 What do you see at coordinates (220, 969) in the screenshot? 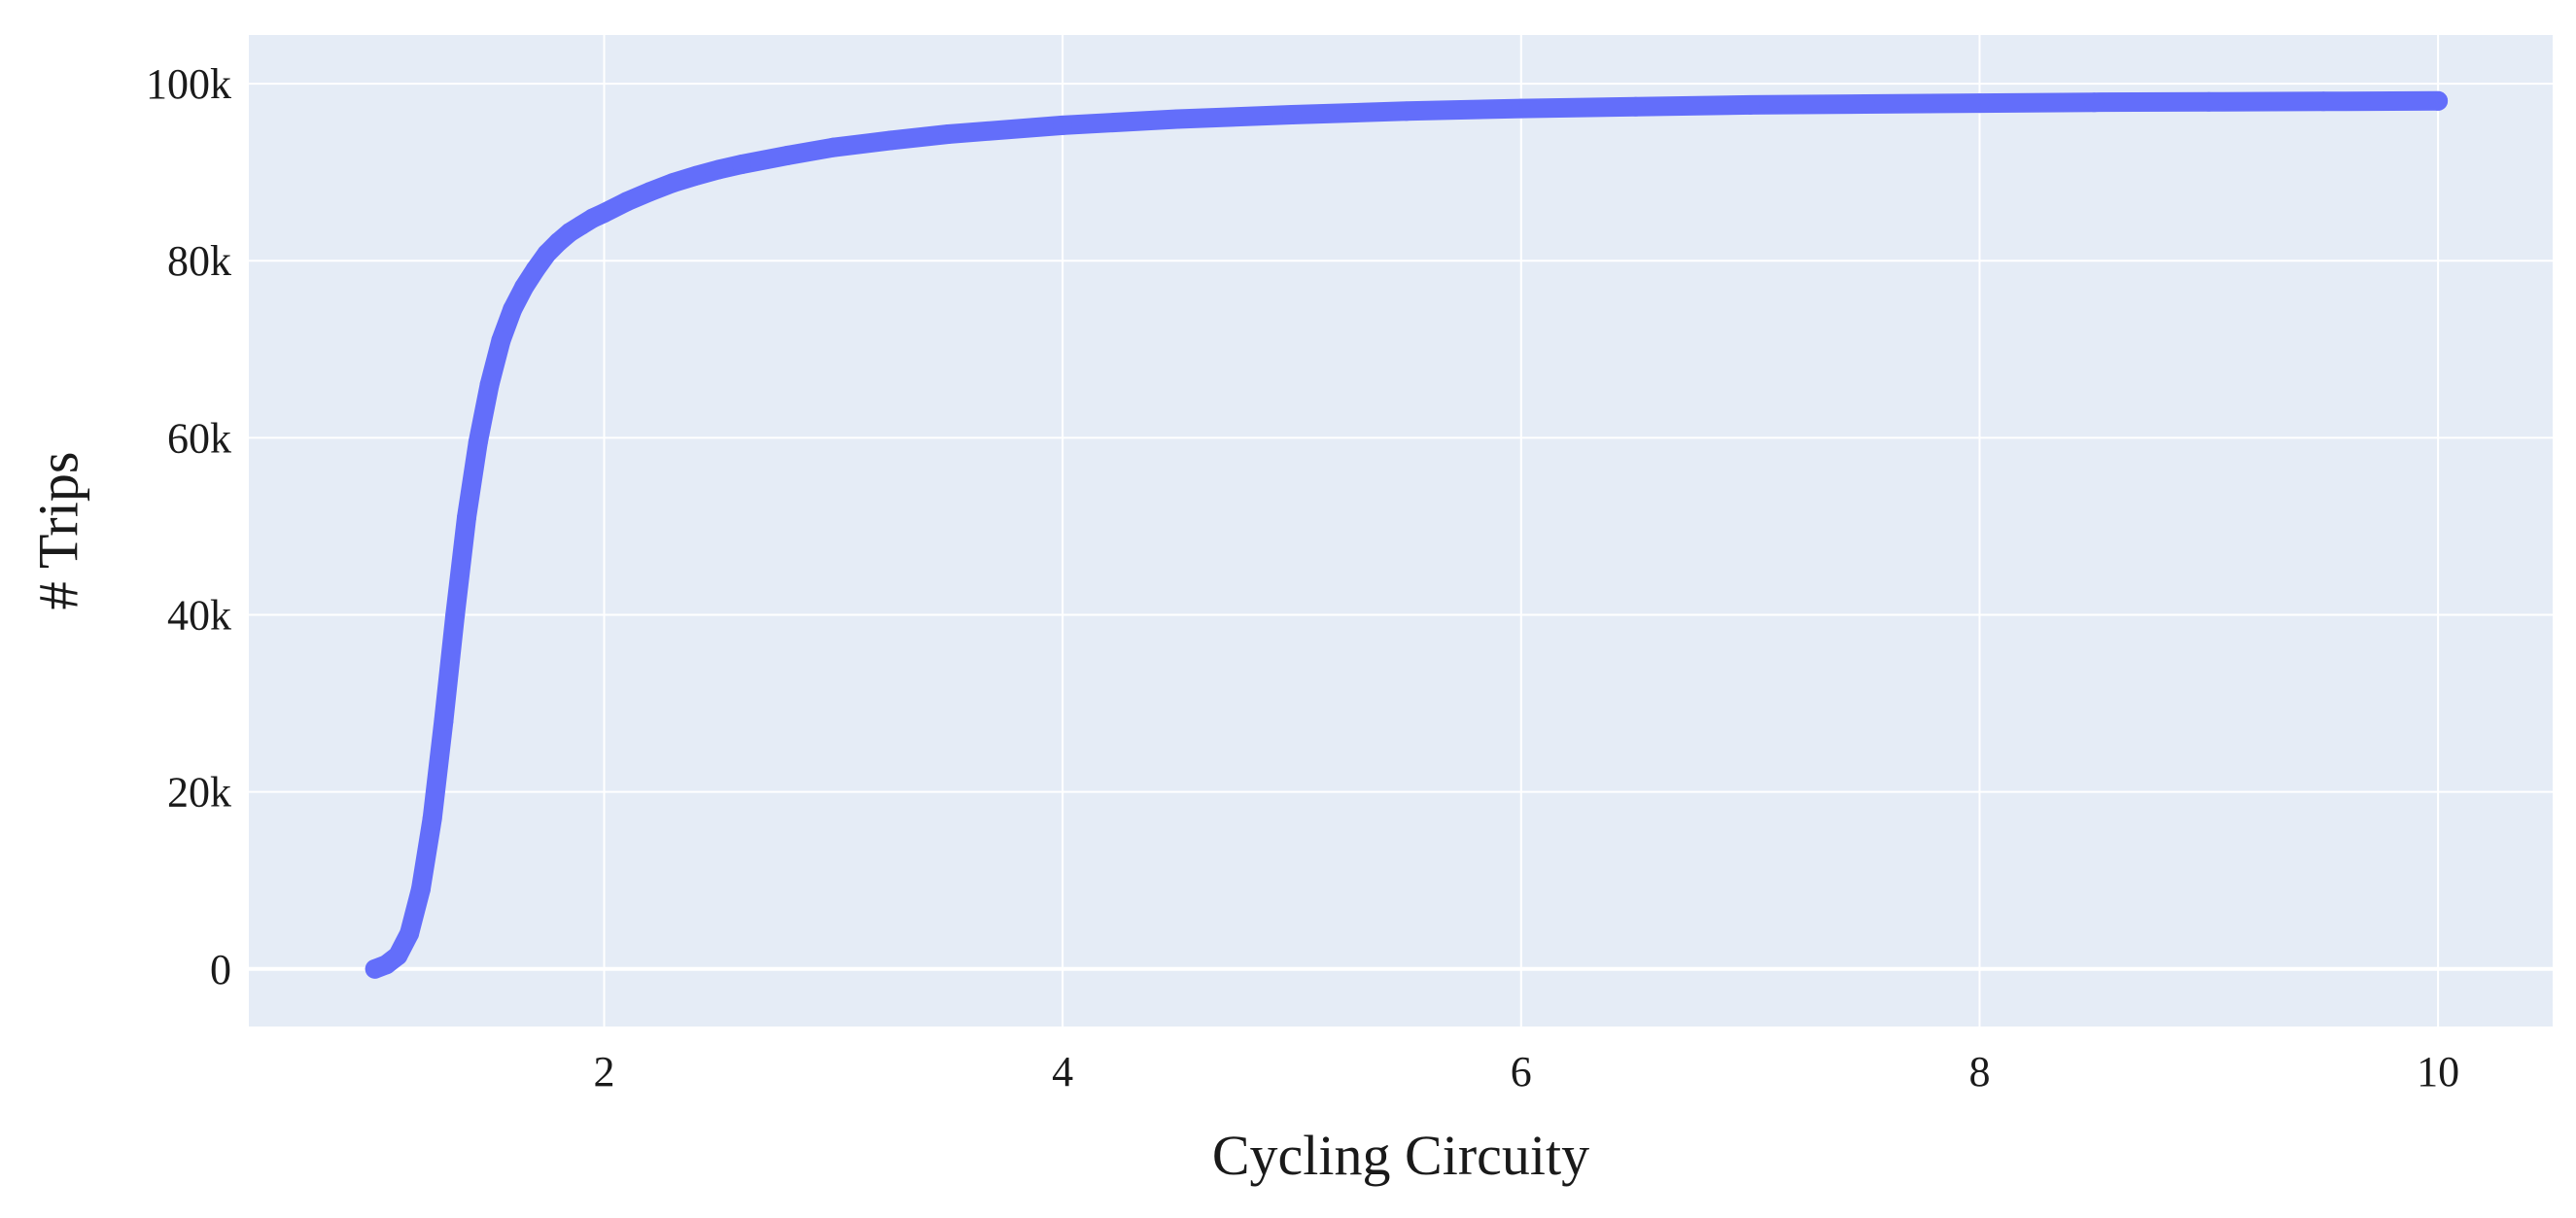
I see `y-tick-label: 0` at bounding box center [220, 969].